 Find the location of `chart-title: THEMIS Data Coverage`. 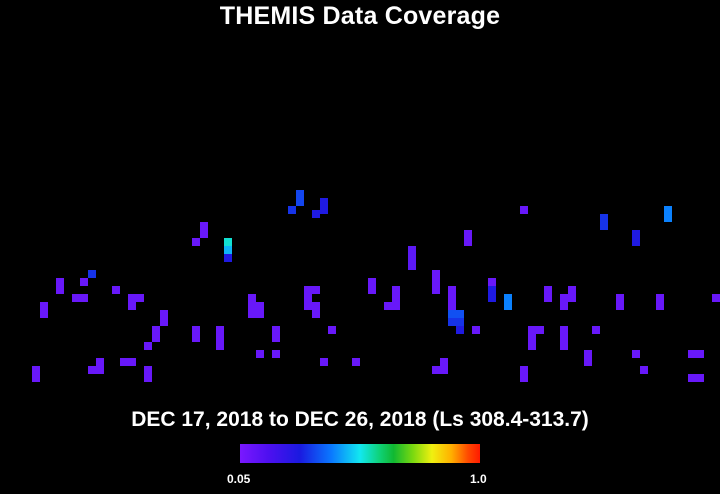

chart-title: THEMIS Data Coverage is located at coordinates (360, 16).